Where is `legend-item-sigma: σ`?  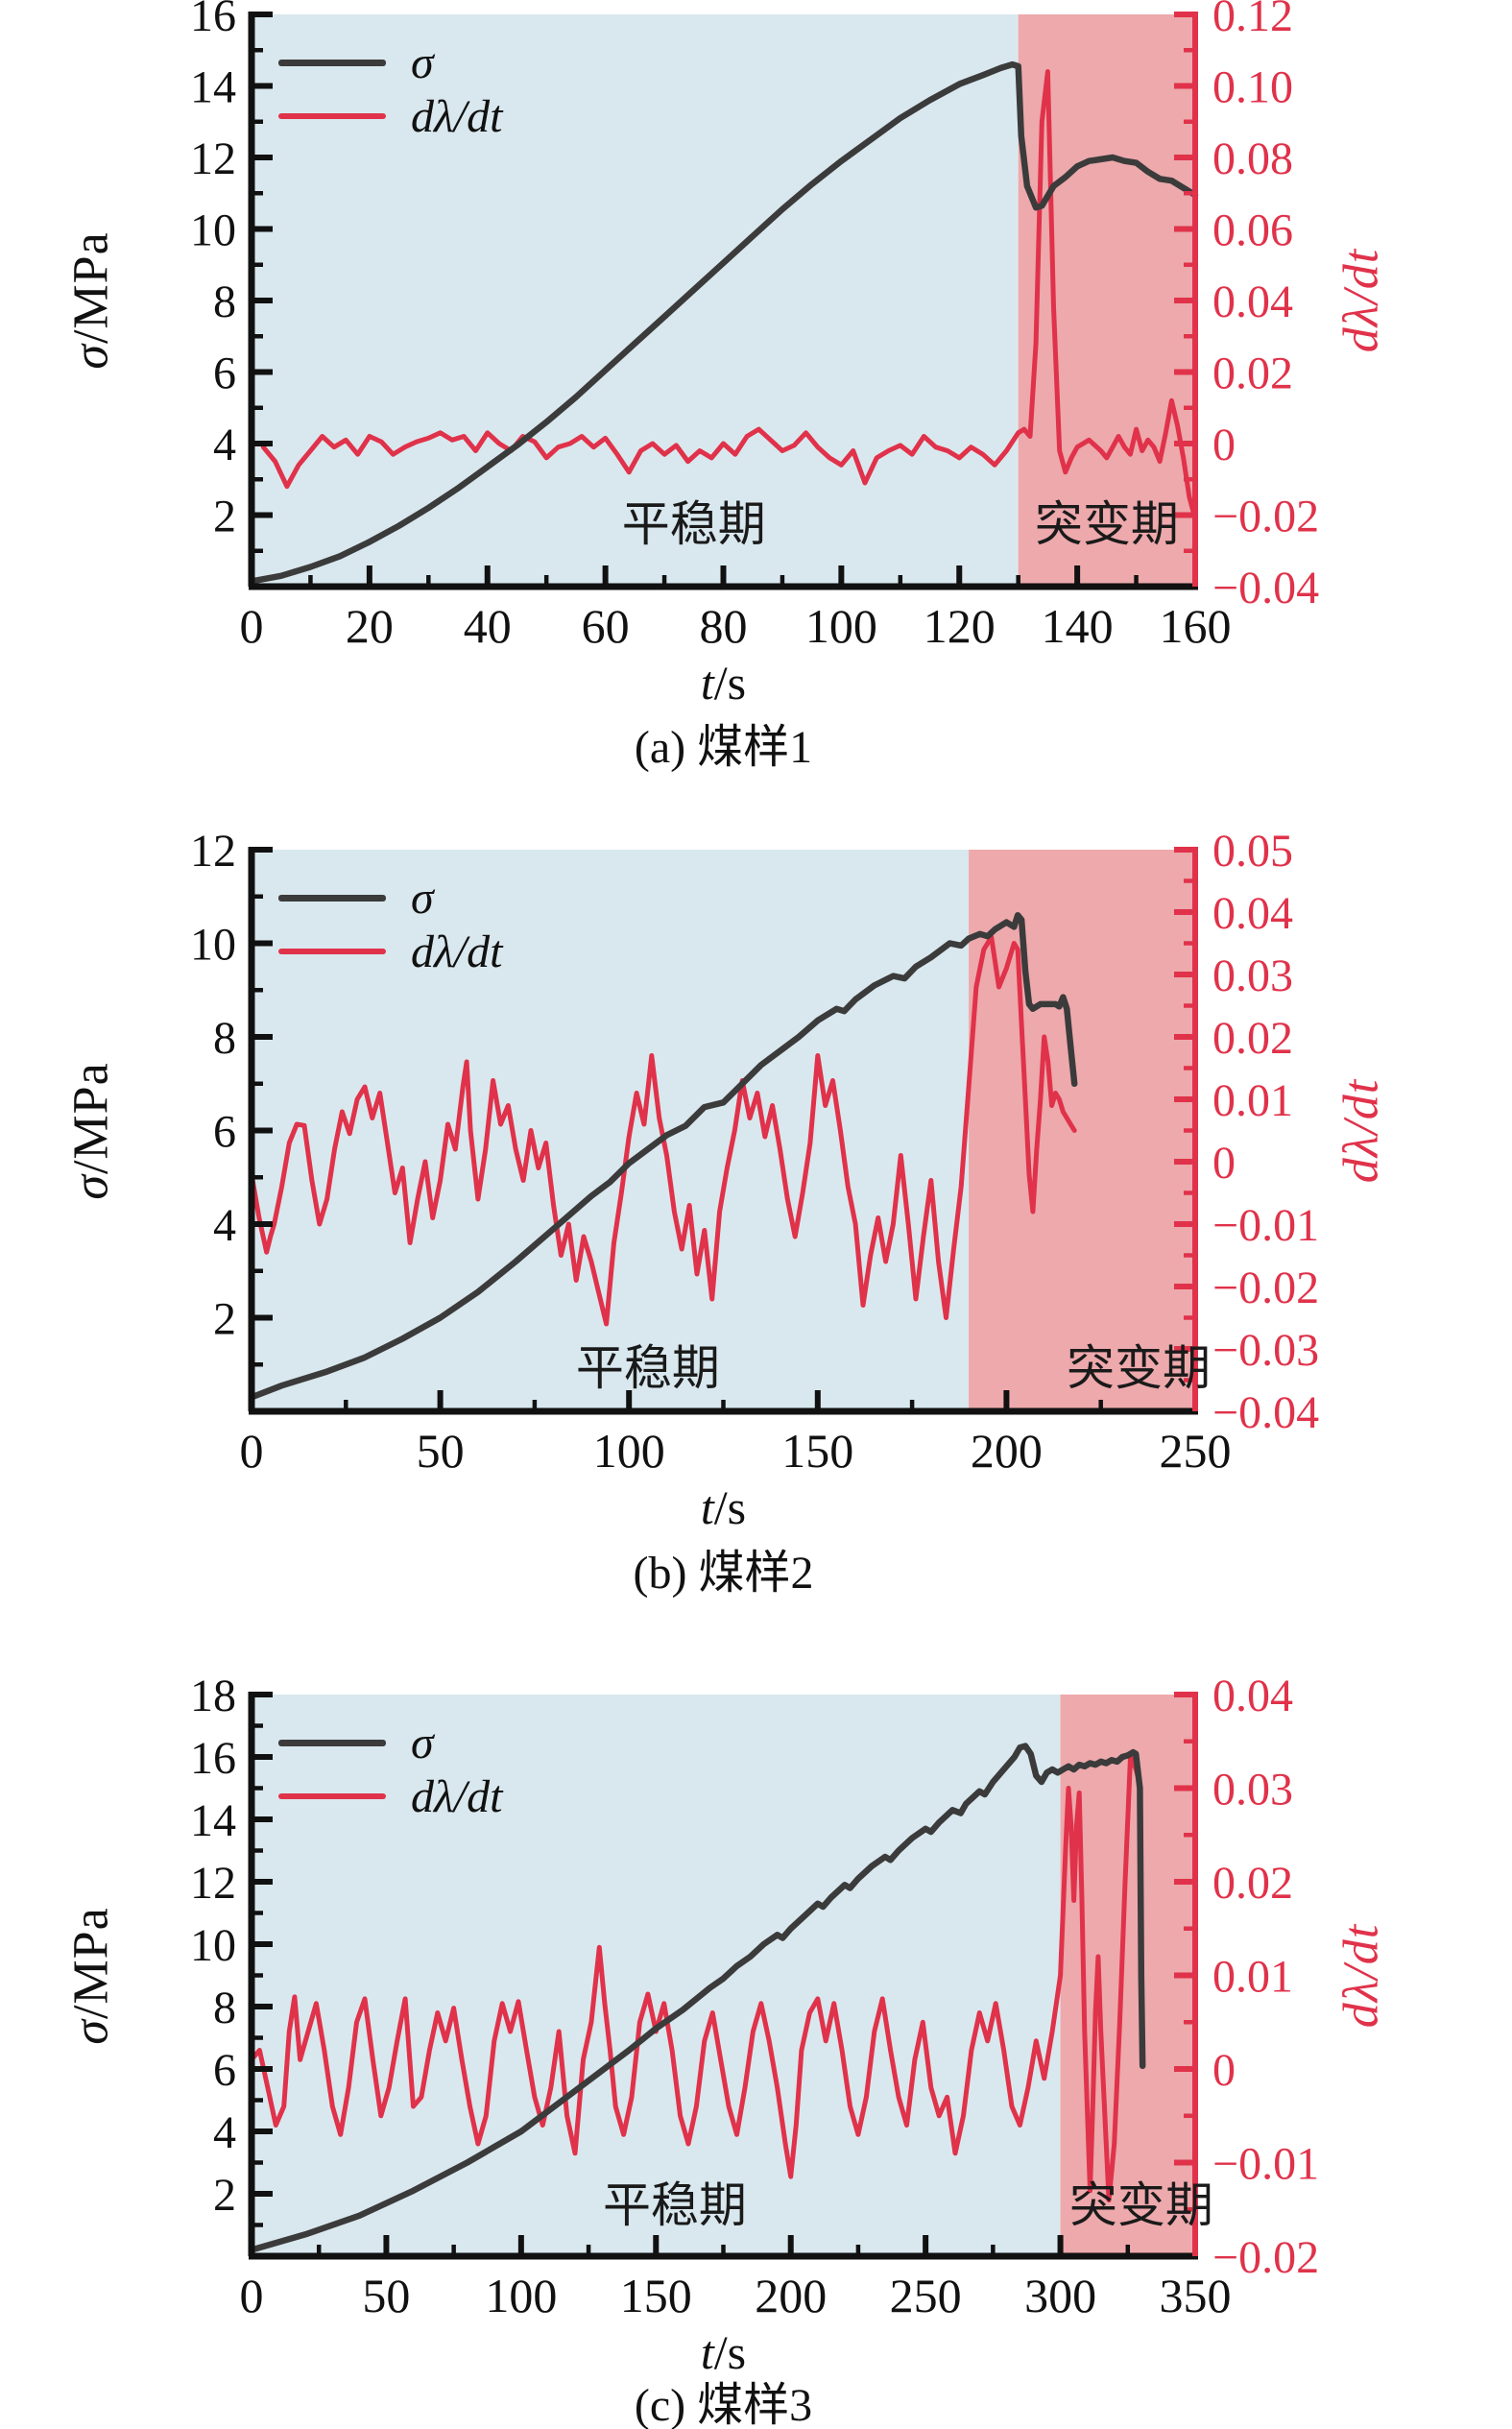
legend-item-sigma: σ is located at coordinates (390, 898).